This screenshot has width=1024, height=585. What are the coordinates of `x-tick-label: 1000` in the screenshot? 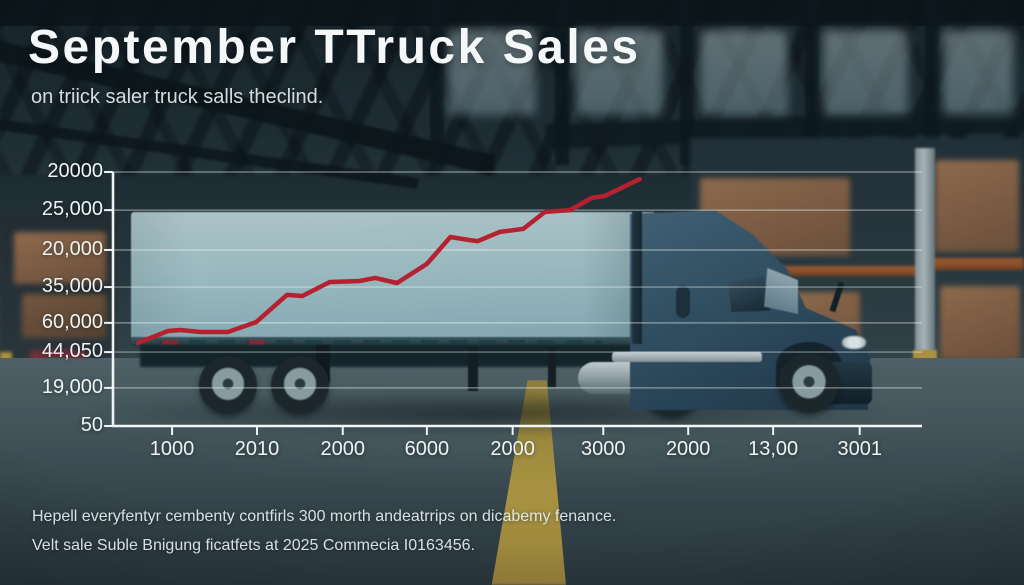 It's located at (172, 449).